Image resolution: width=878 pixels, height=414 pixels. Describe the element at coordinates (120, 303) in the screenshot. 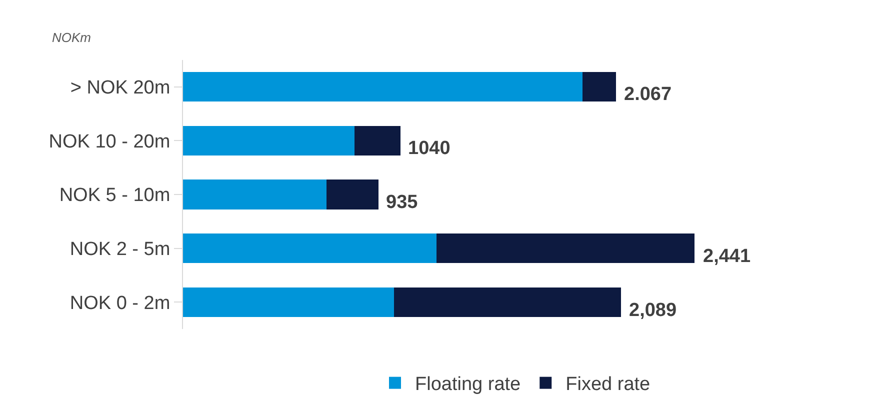

I see `y-tick-label: NOK 0 - 2m` at that location.